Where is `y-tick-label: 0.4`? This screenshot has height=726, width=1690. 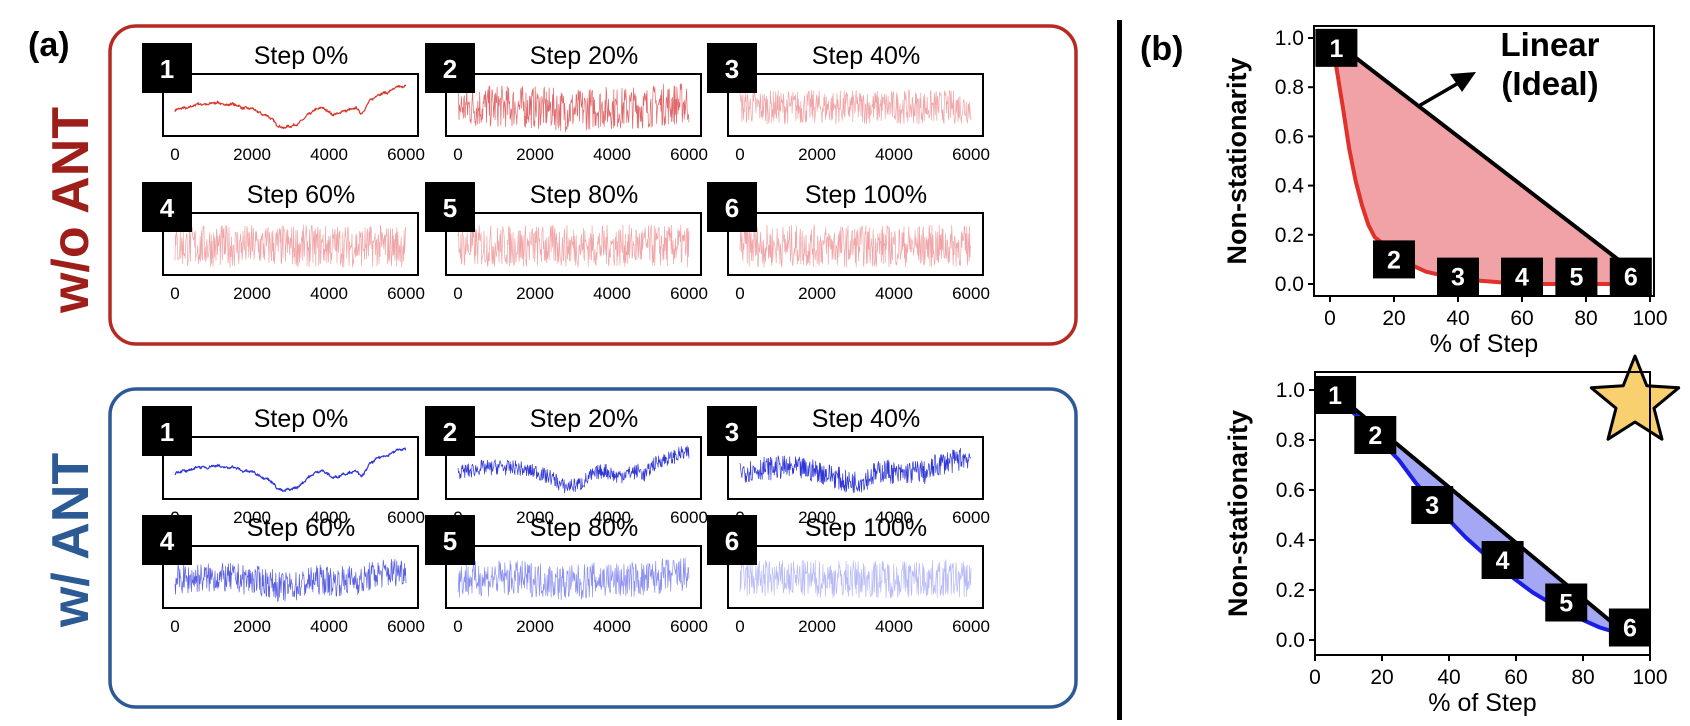 y-tick-label: 0.4 is located at coordinates (1291, 540).